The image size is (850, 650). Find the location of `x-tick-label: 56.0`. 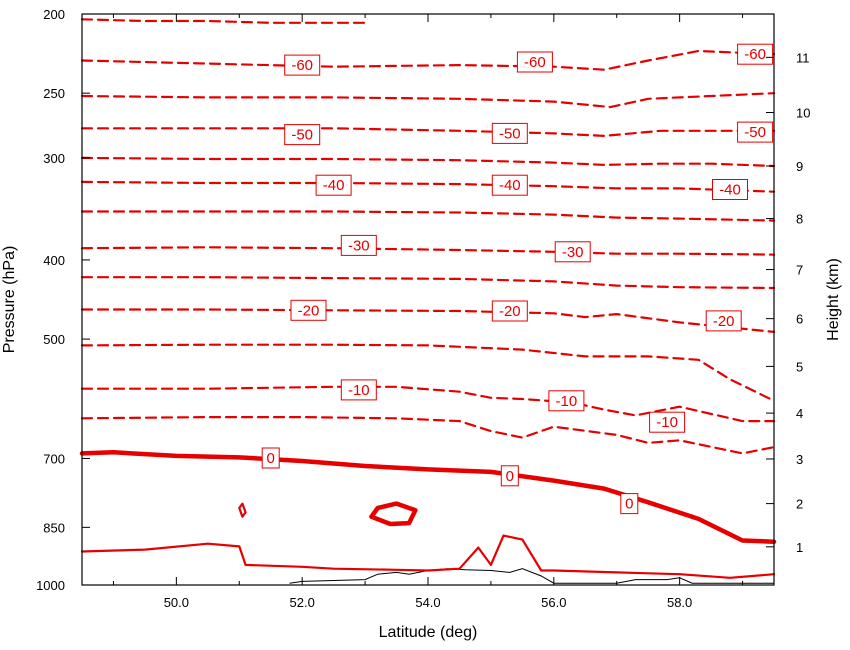

x-tick-label: 56.0 is located at coordinates (553, 602).